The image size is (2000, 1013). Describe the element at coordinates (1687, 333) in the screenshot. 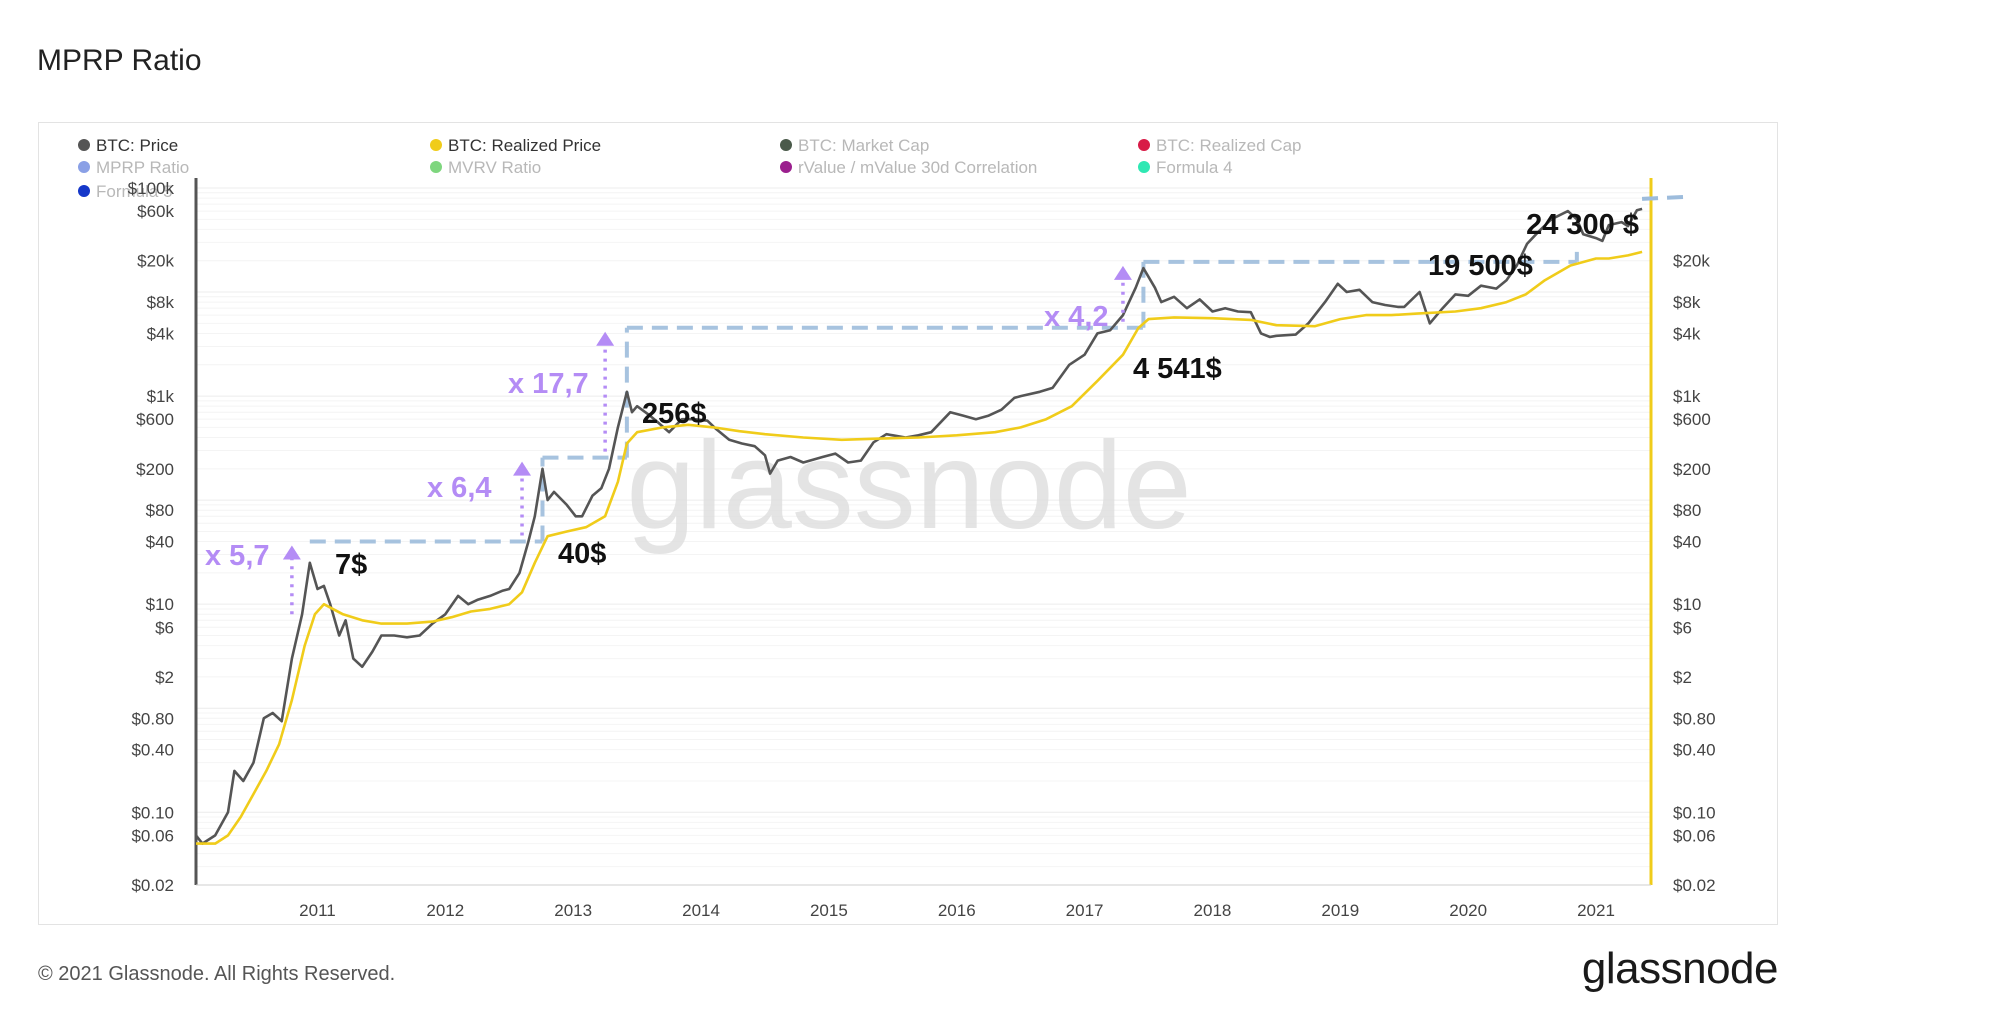

I see `y-tick-label-right: $4k` at that location.